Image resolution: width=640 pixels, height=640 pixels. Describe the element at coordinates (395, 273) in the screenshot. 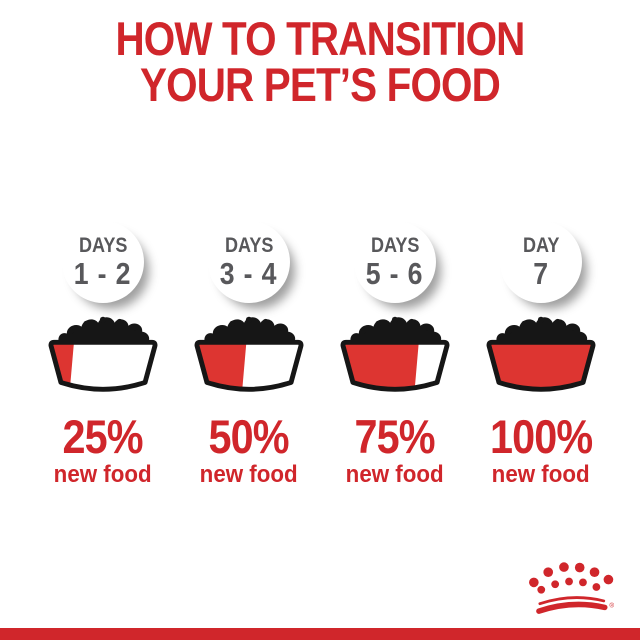

I see `day-range: 5 - 6` at that location.